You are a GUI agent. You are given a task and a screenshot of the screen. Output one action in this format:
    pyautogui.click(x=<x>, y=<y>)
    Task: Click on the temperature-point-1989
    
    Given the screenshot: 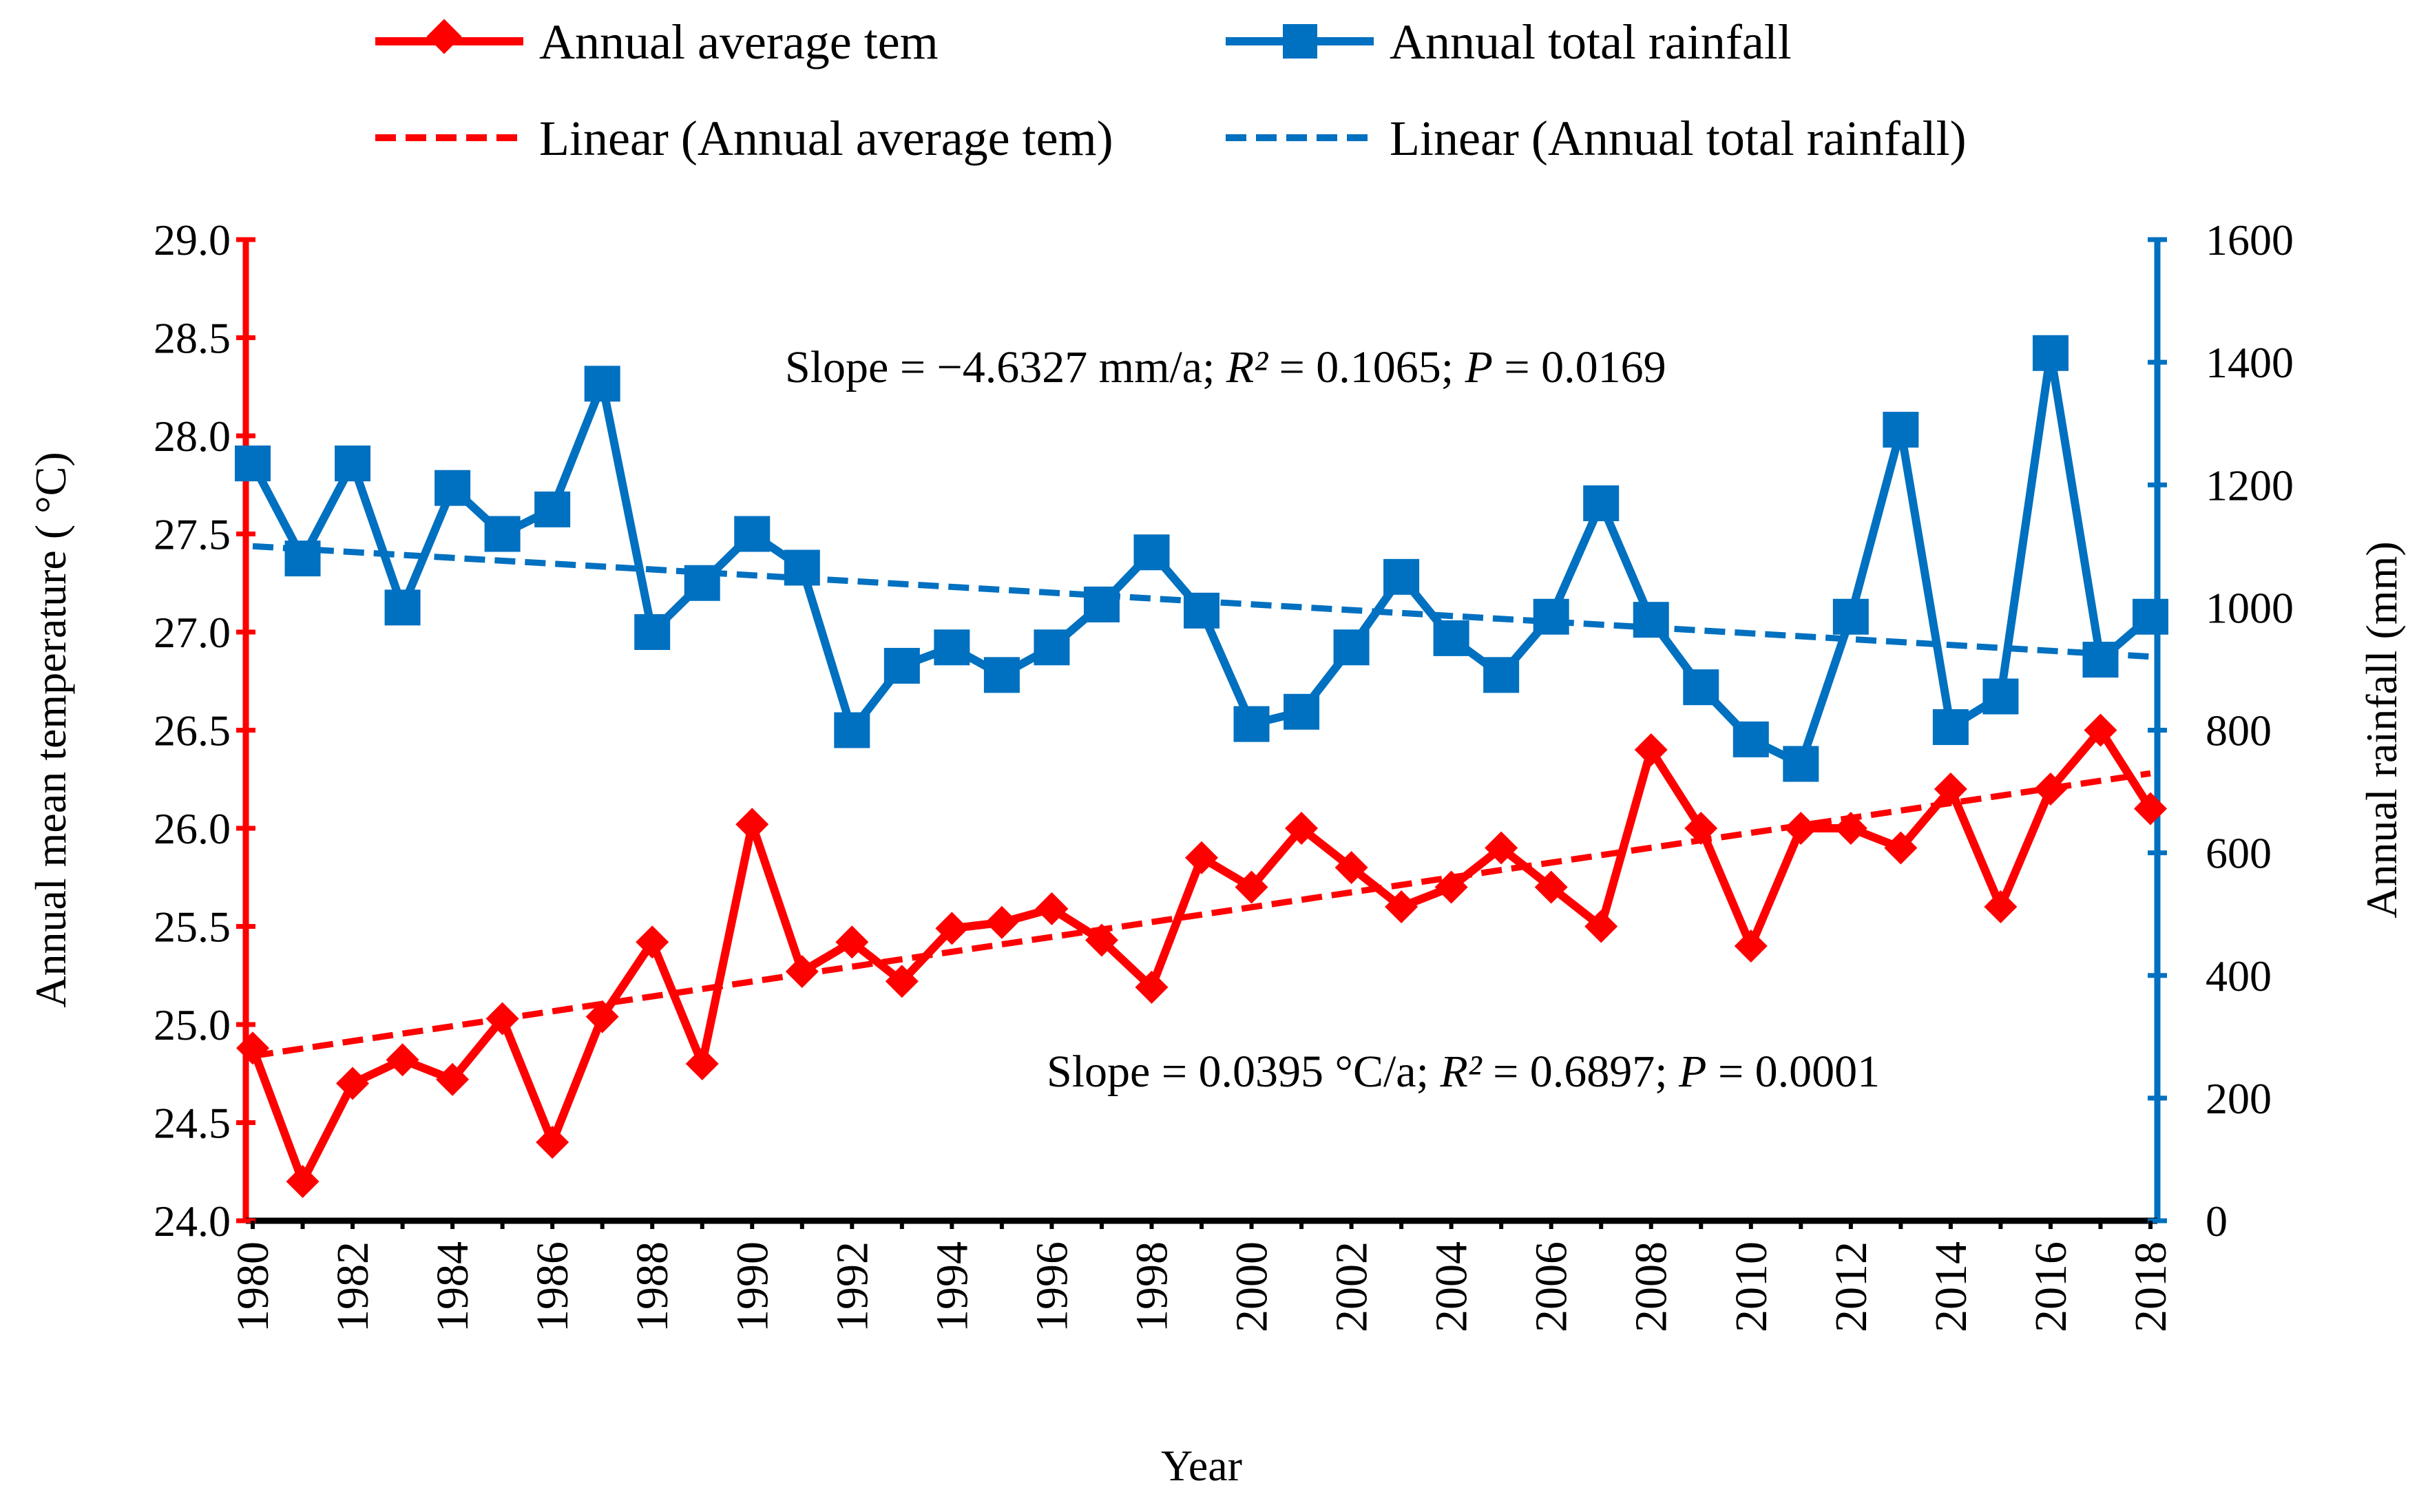 What is the action you would take?
    pyautogui.click(x=702, y=1063)
    